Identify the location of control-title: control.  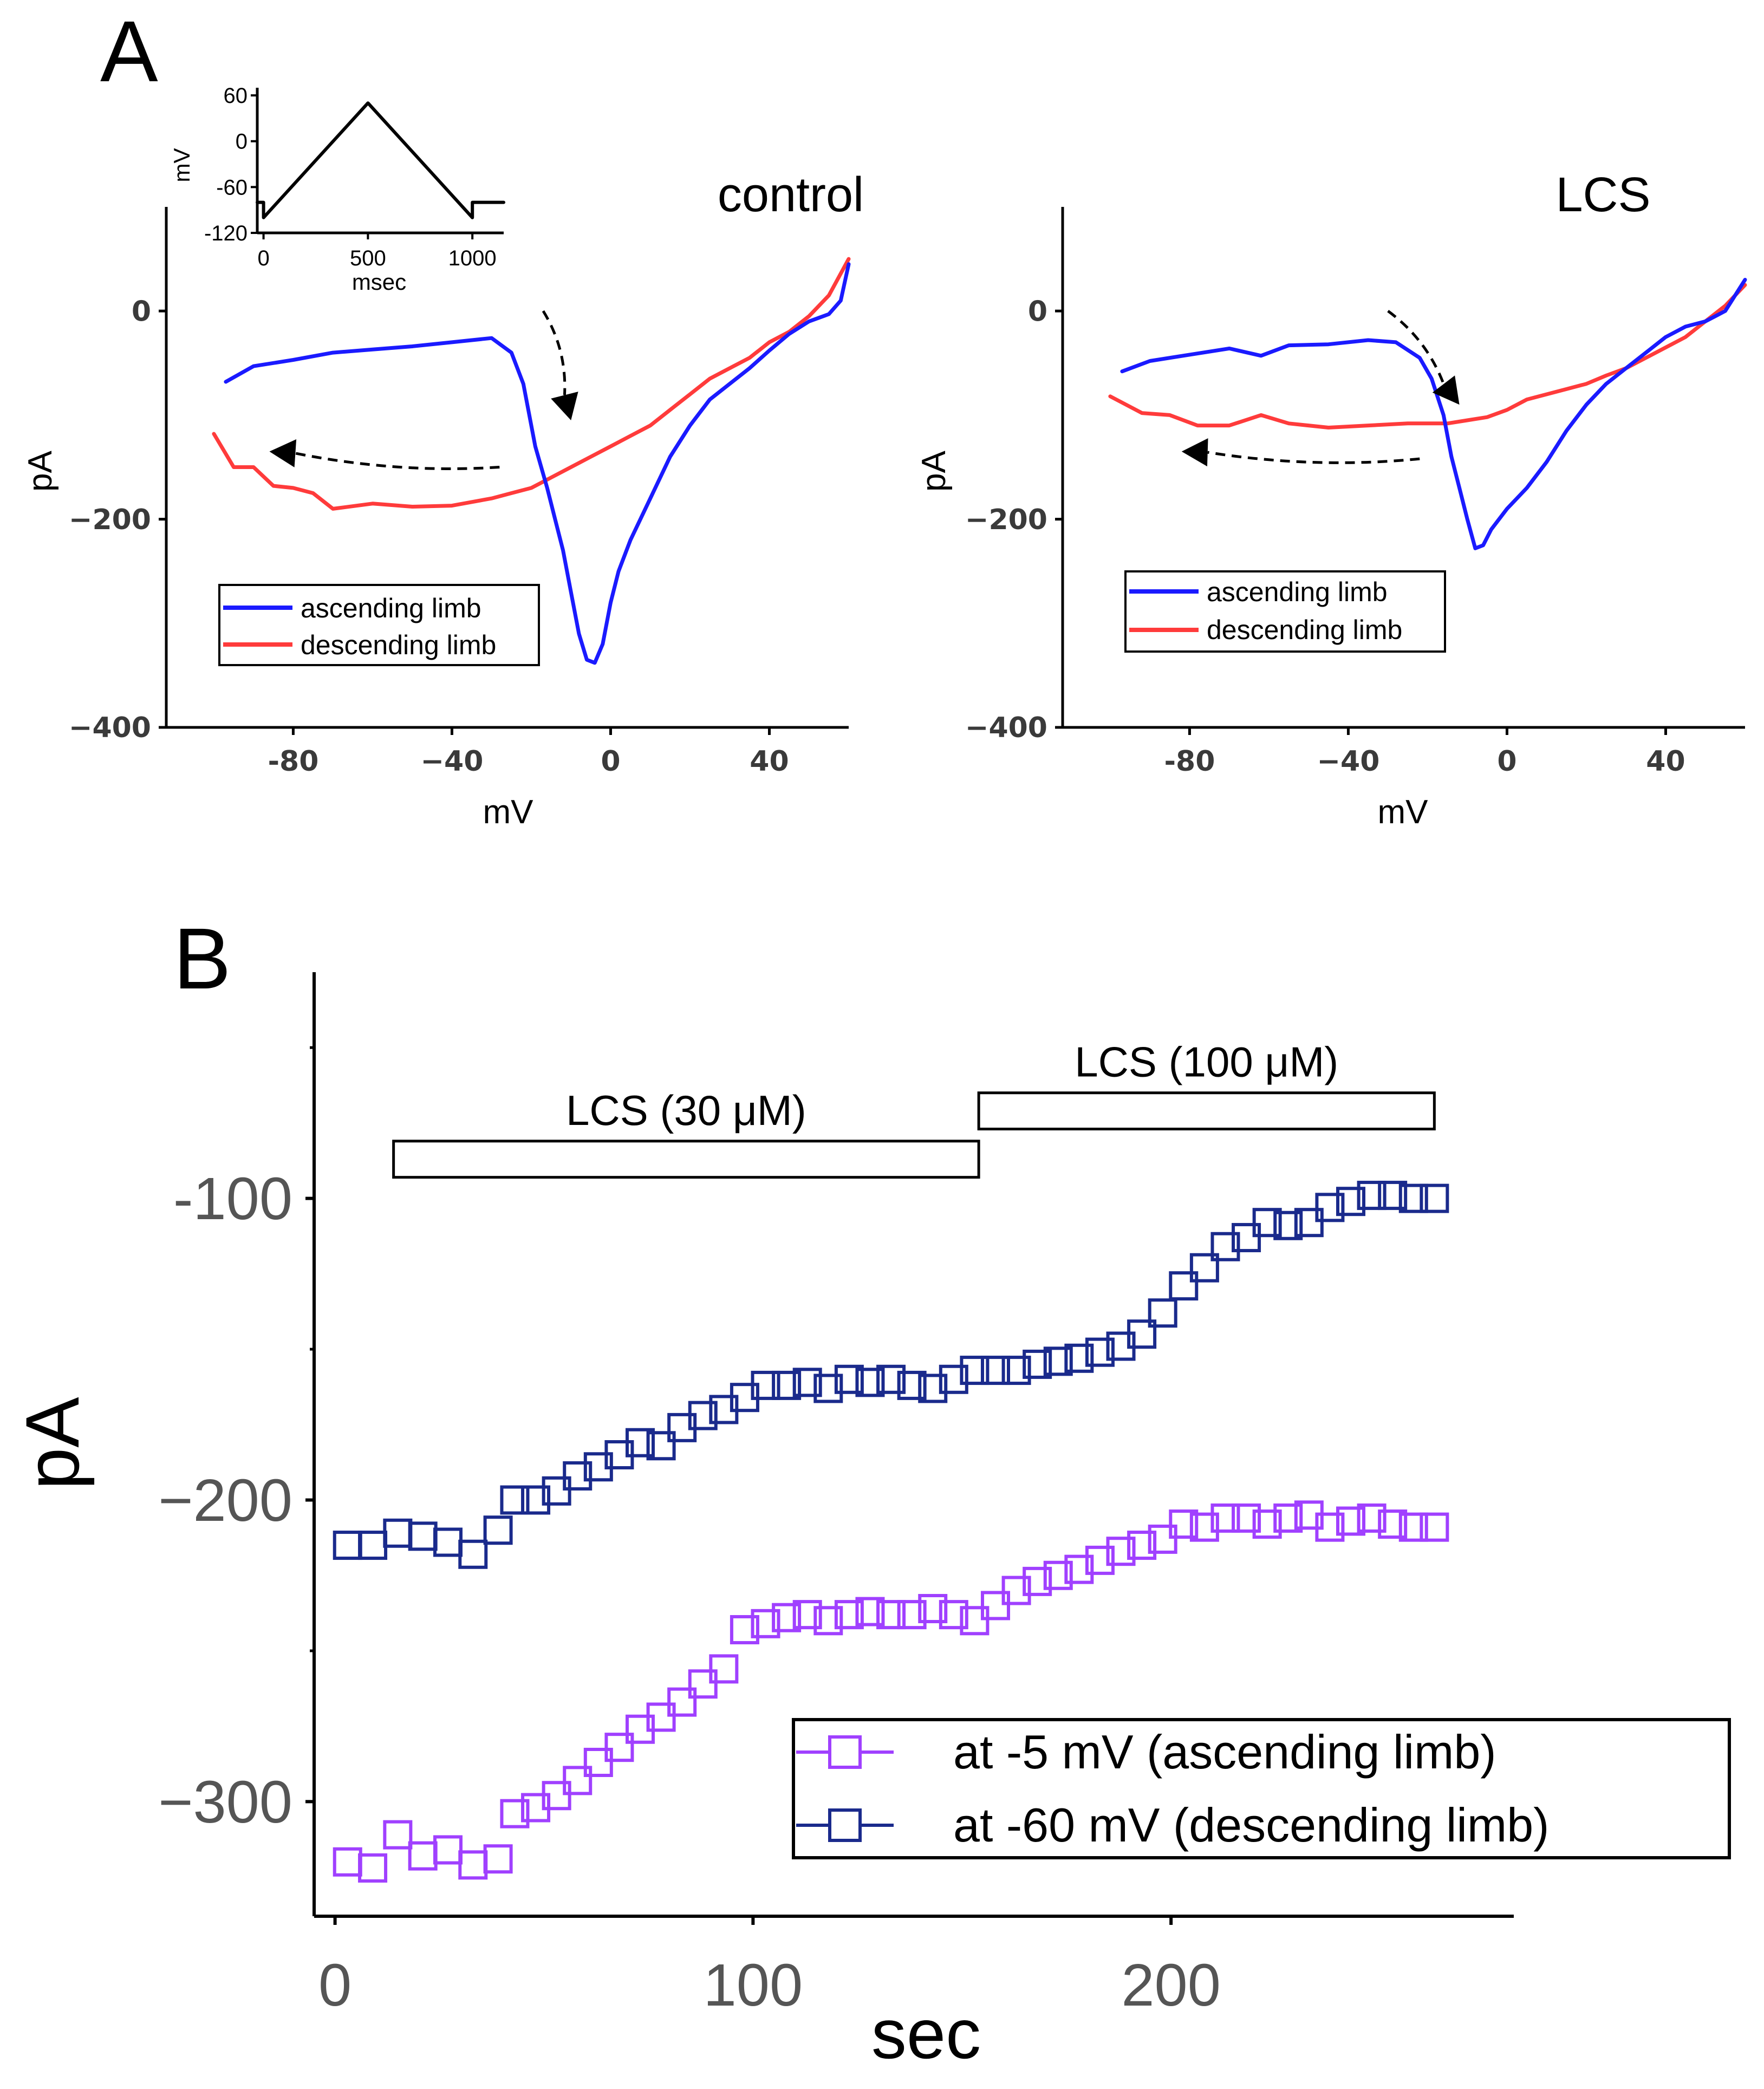
(791, 195).